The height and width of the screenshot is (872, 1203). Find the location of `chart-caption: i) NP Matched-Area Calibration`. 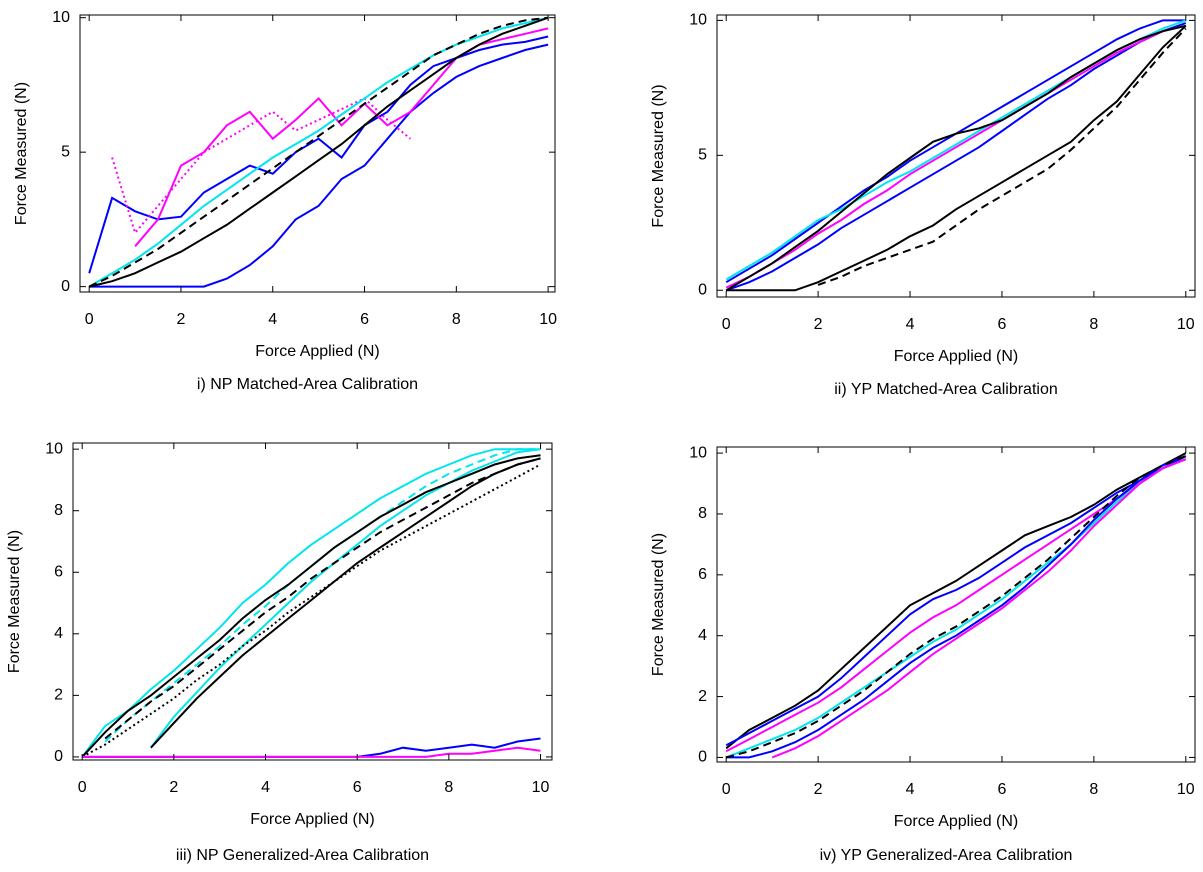

chart-caption: i) NP Matched-Area Calibration is located at coordinates (307, 384).